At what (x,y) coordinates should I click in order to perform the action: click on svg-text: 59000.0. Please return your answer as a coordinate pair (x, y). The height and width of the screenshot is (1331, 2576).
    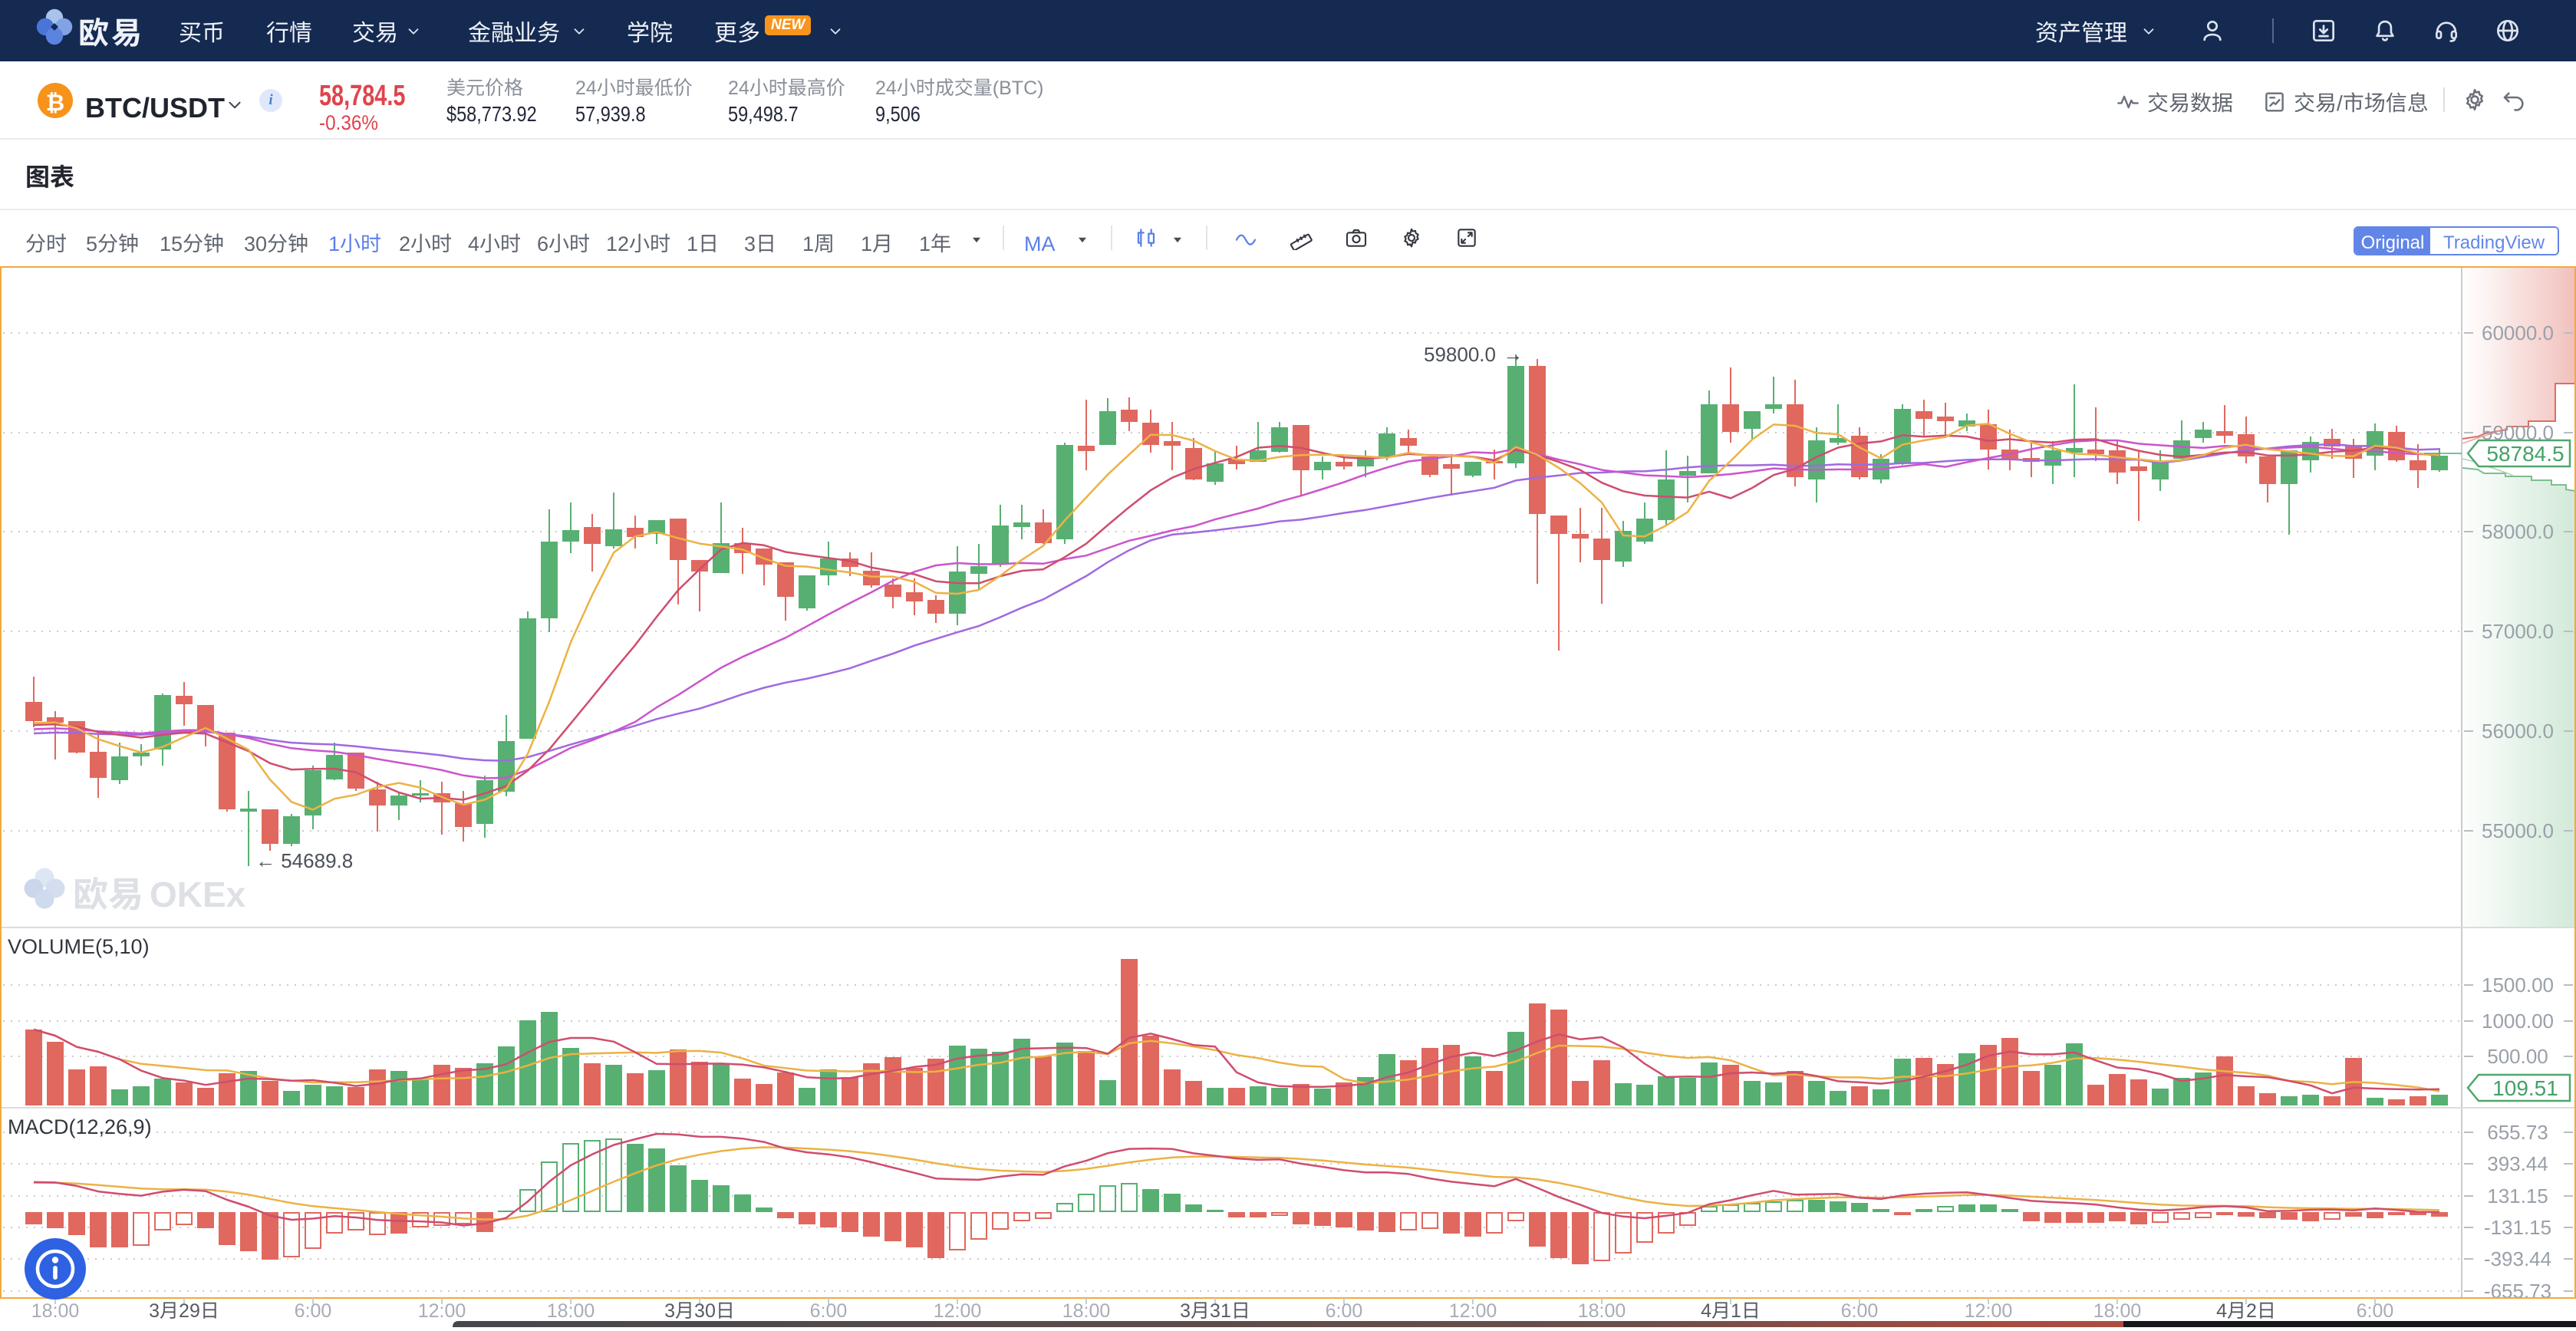
    Looking at the image, I should click on (2518, 433).